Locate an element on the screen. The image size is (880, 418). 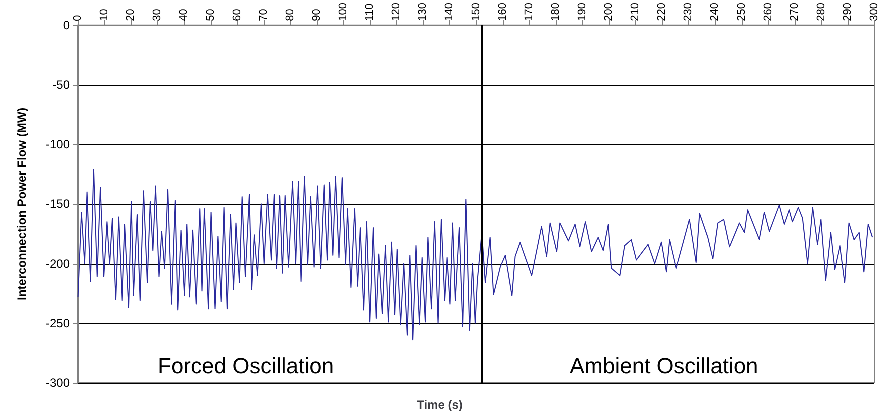
x-axis-title: Time (s) is located at coordinates (440, 405).